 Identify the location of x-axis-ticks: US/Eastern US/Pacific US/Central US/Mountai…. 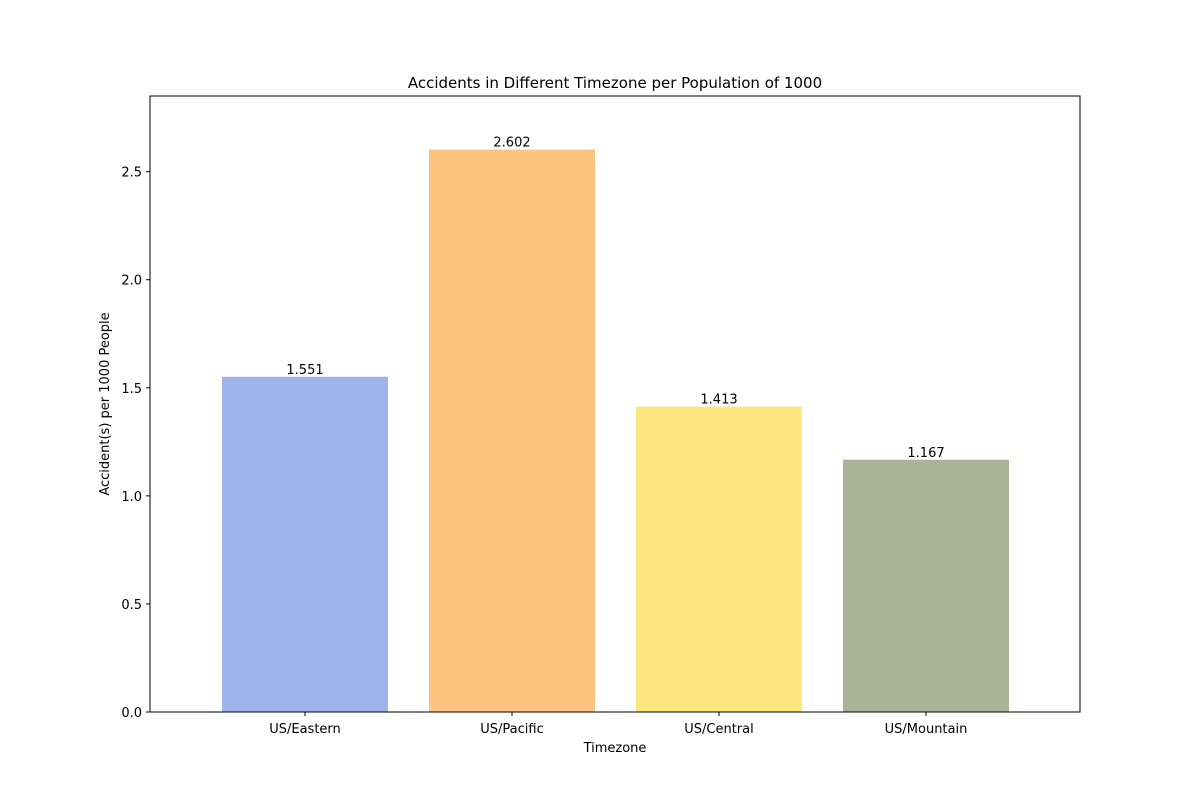
(618, 724).